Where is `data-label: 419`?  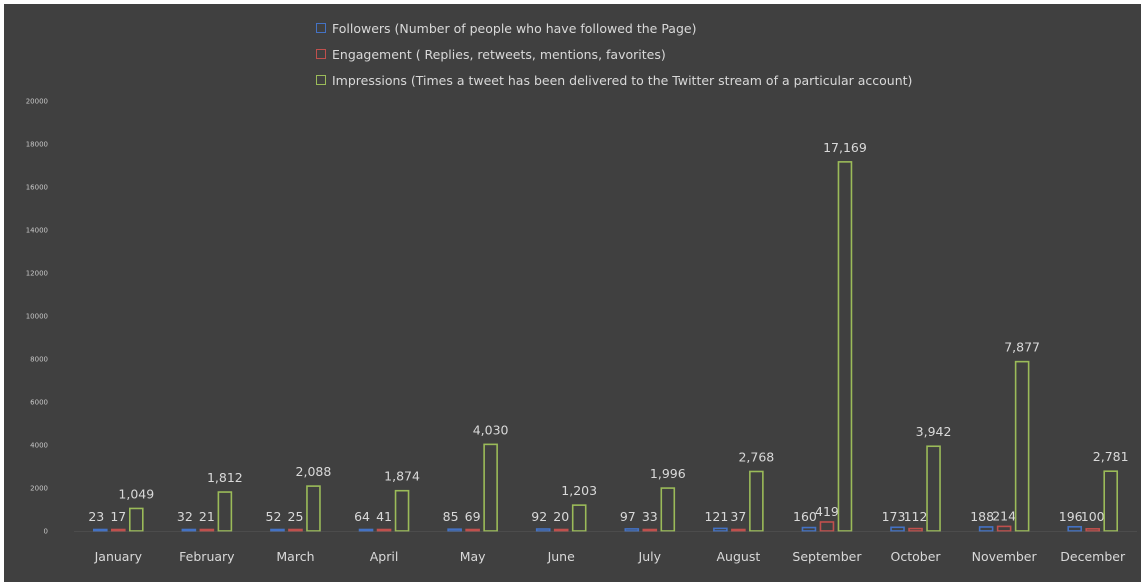 data-label: 419 is located at coordinates (827, 511).